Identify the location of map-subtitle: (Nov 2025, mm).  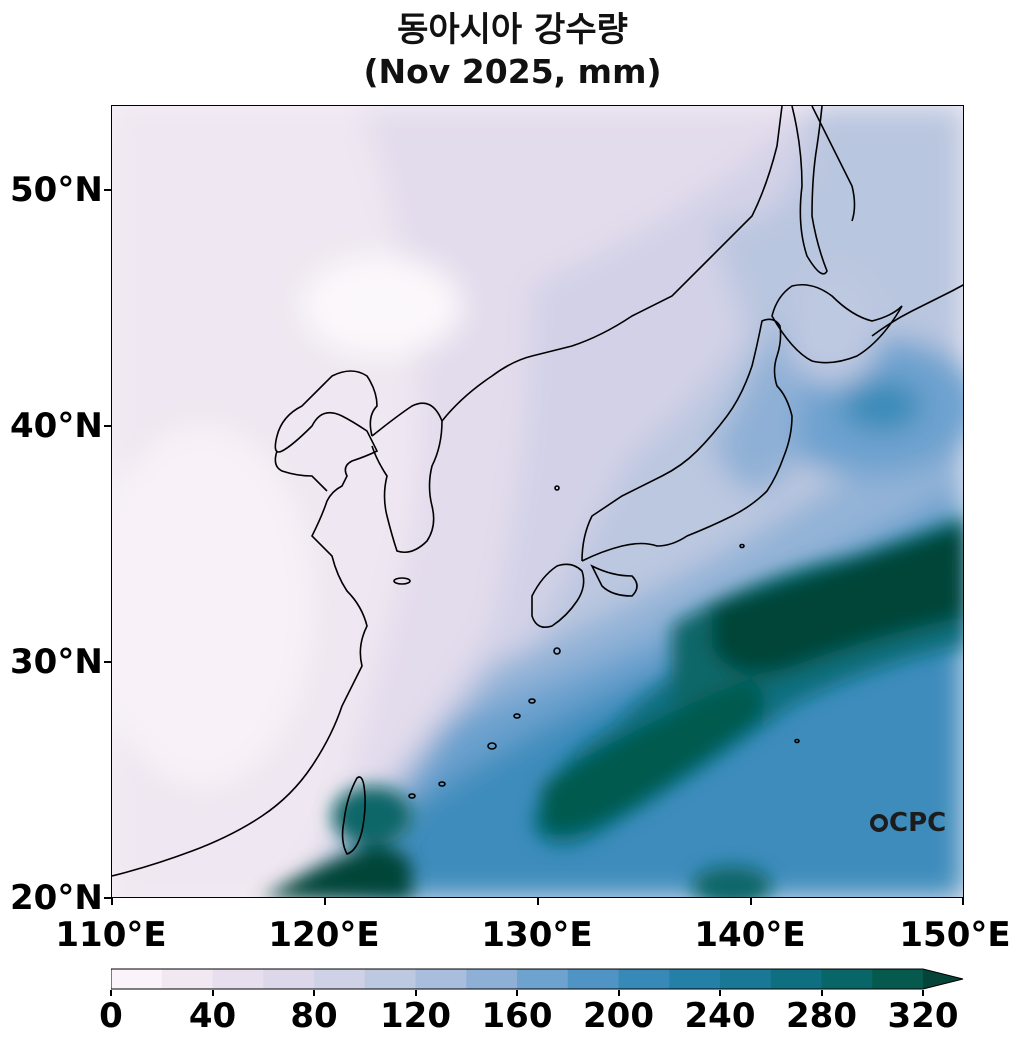
(512, 71).